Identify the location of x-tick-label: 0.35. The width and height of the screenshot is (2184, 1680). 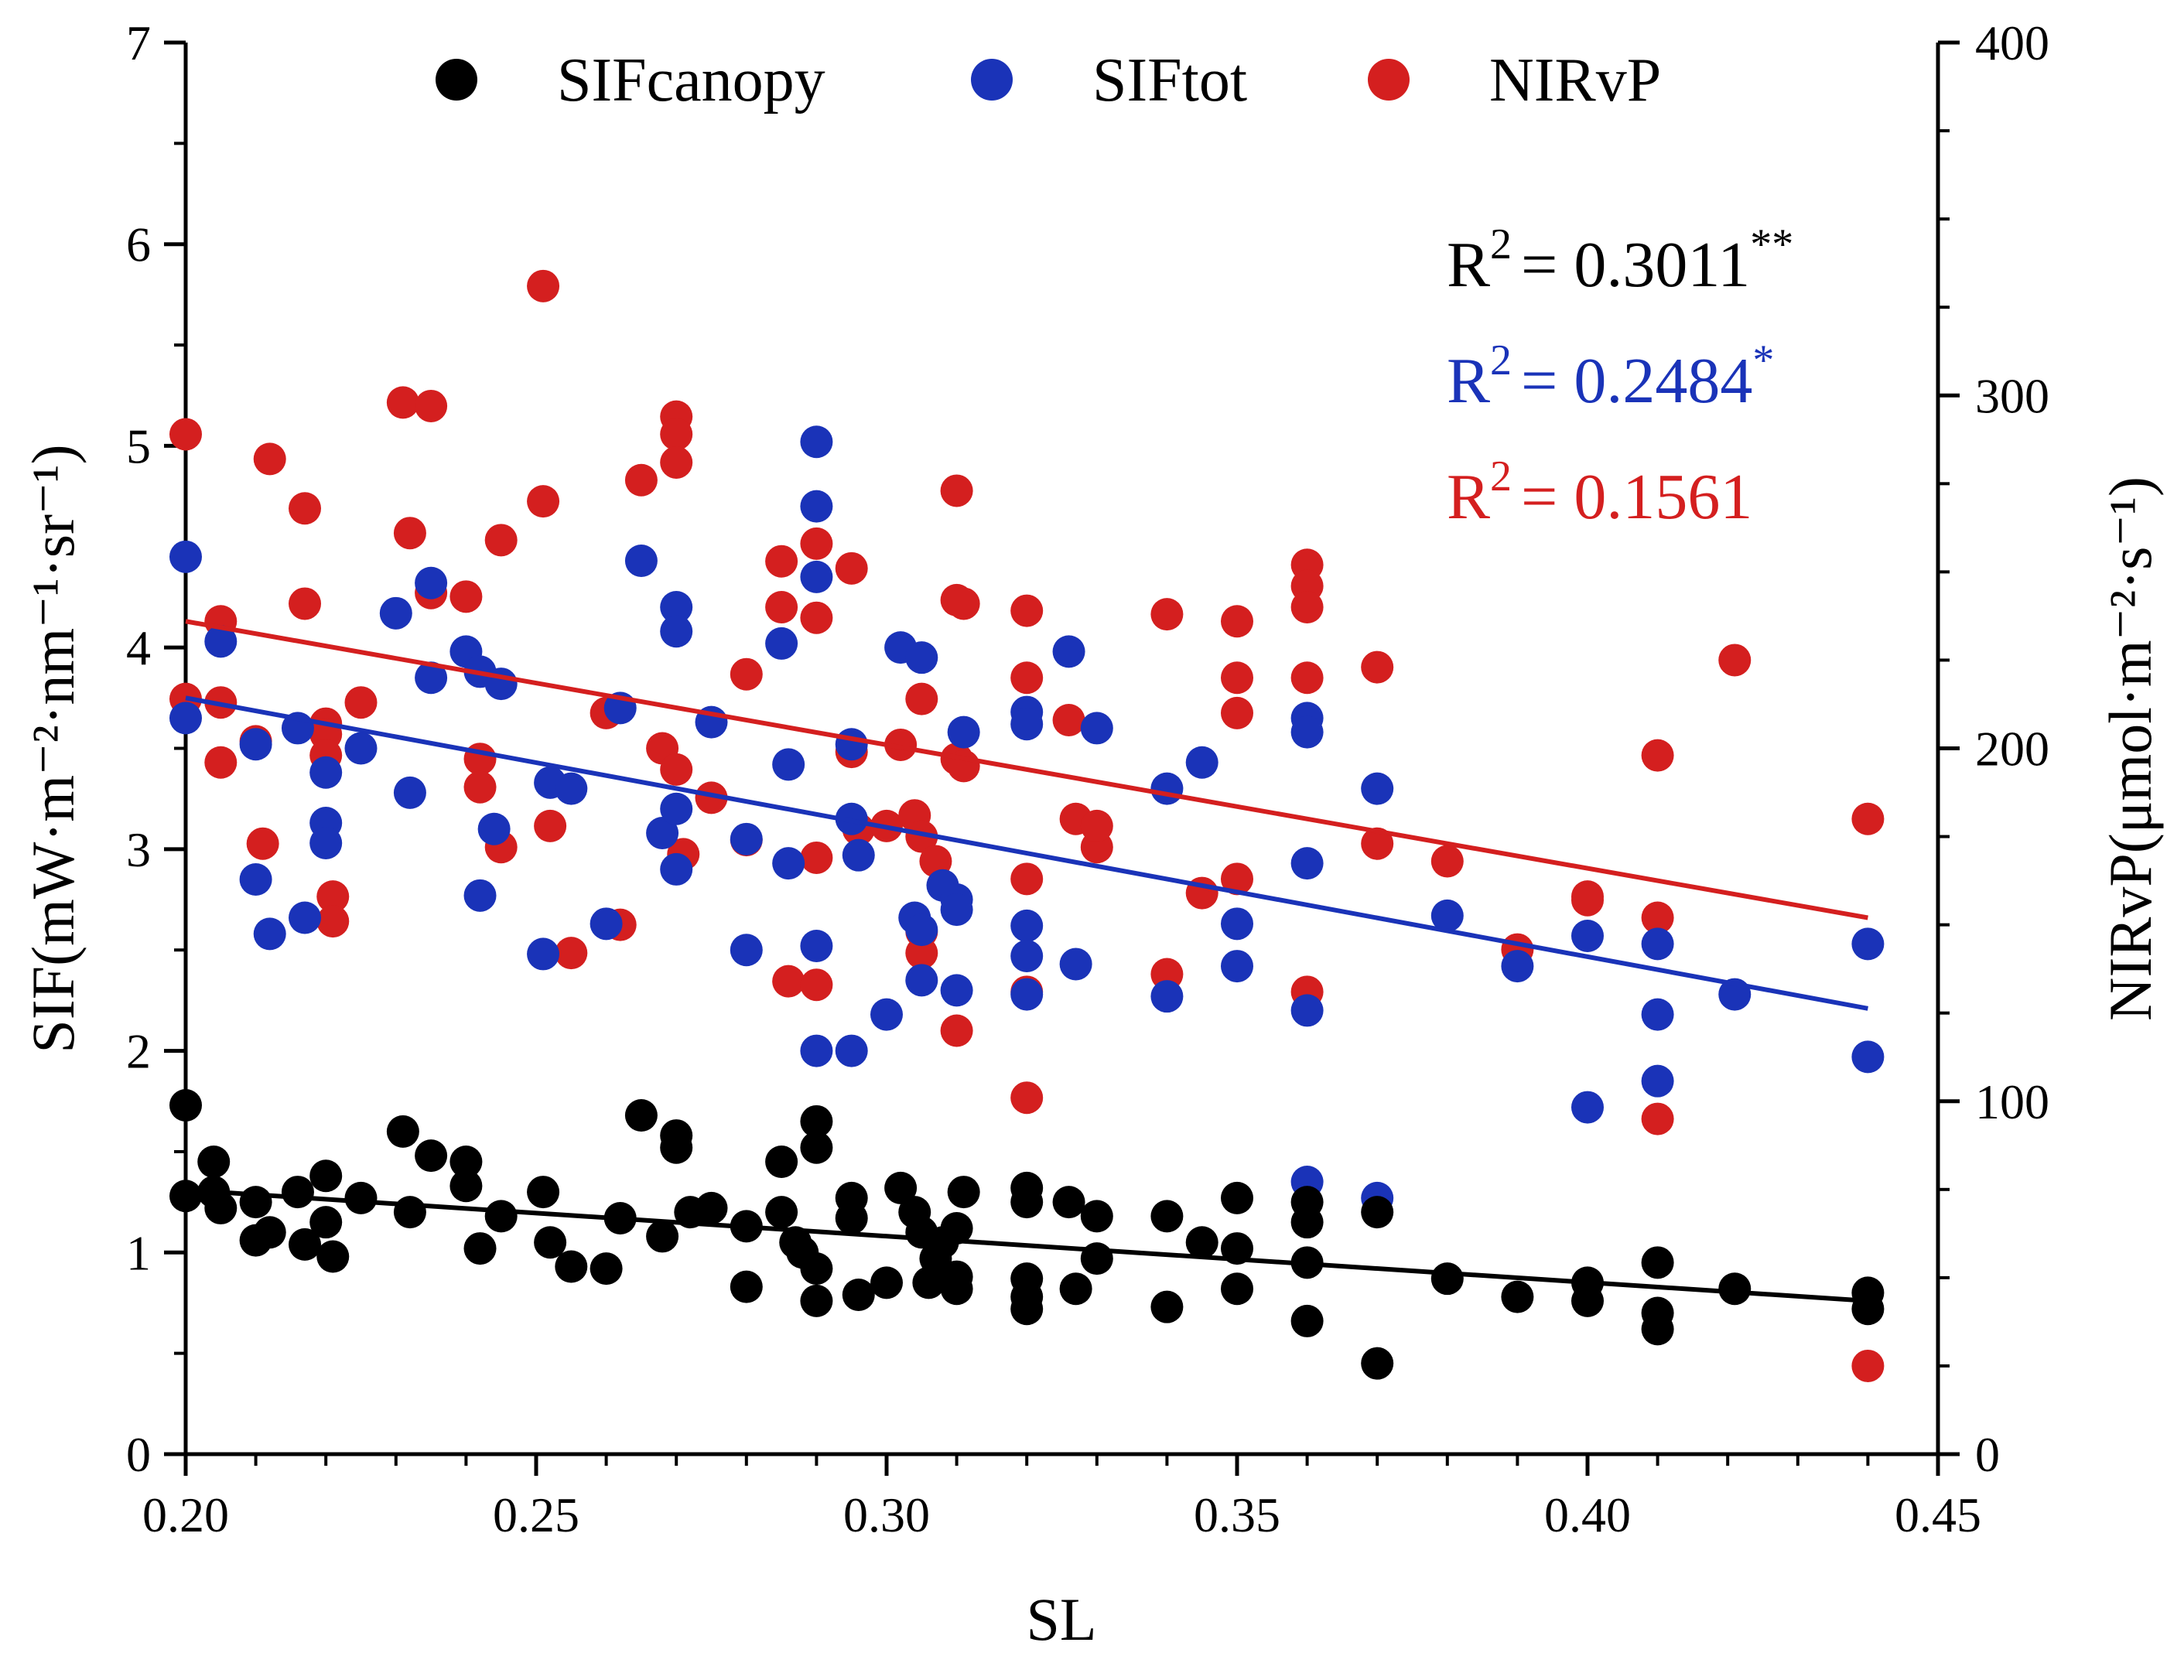
(1237, 1515).